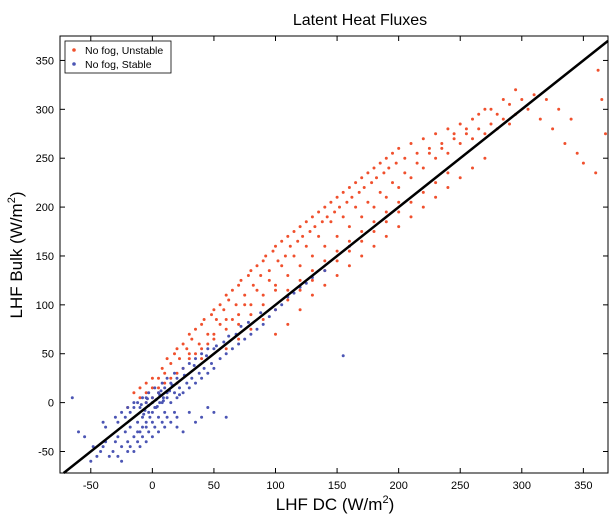 The width and height of the screenshot is (611, 518). What do you see at coordinates (91, 486) in the screenshot?
I see `x-tick-label: -50` at bounding box center [91, 486].